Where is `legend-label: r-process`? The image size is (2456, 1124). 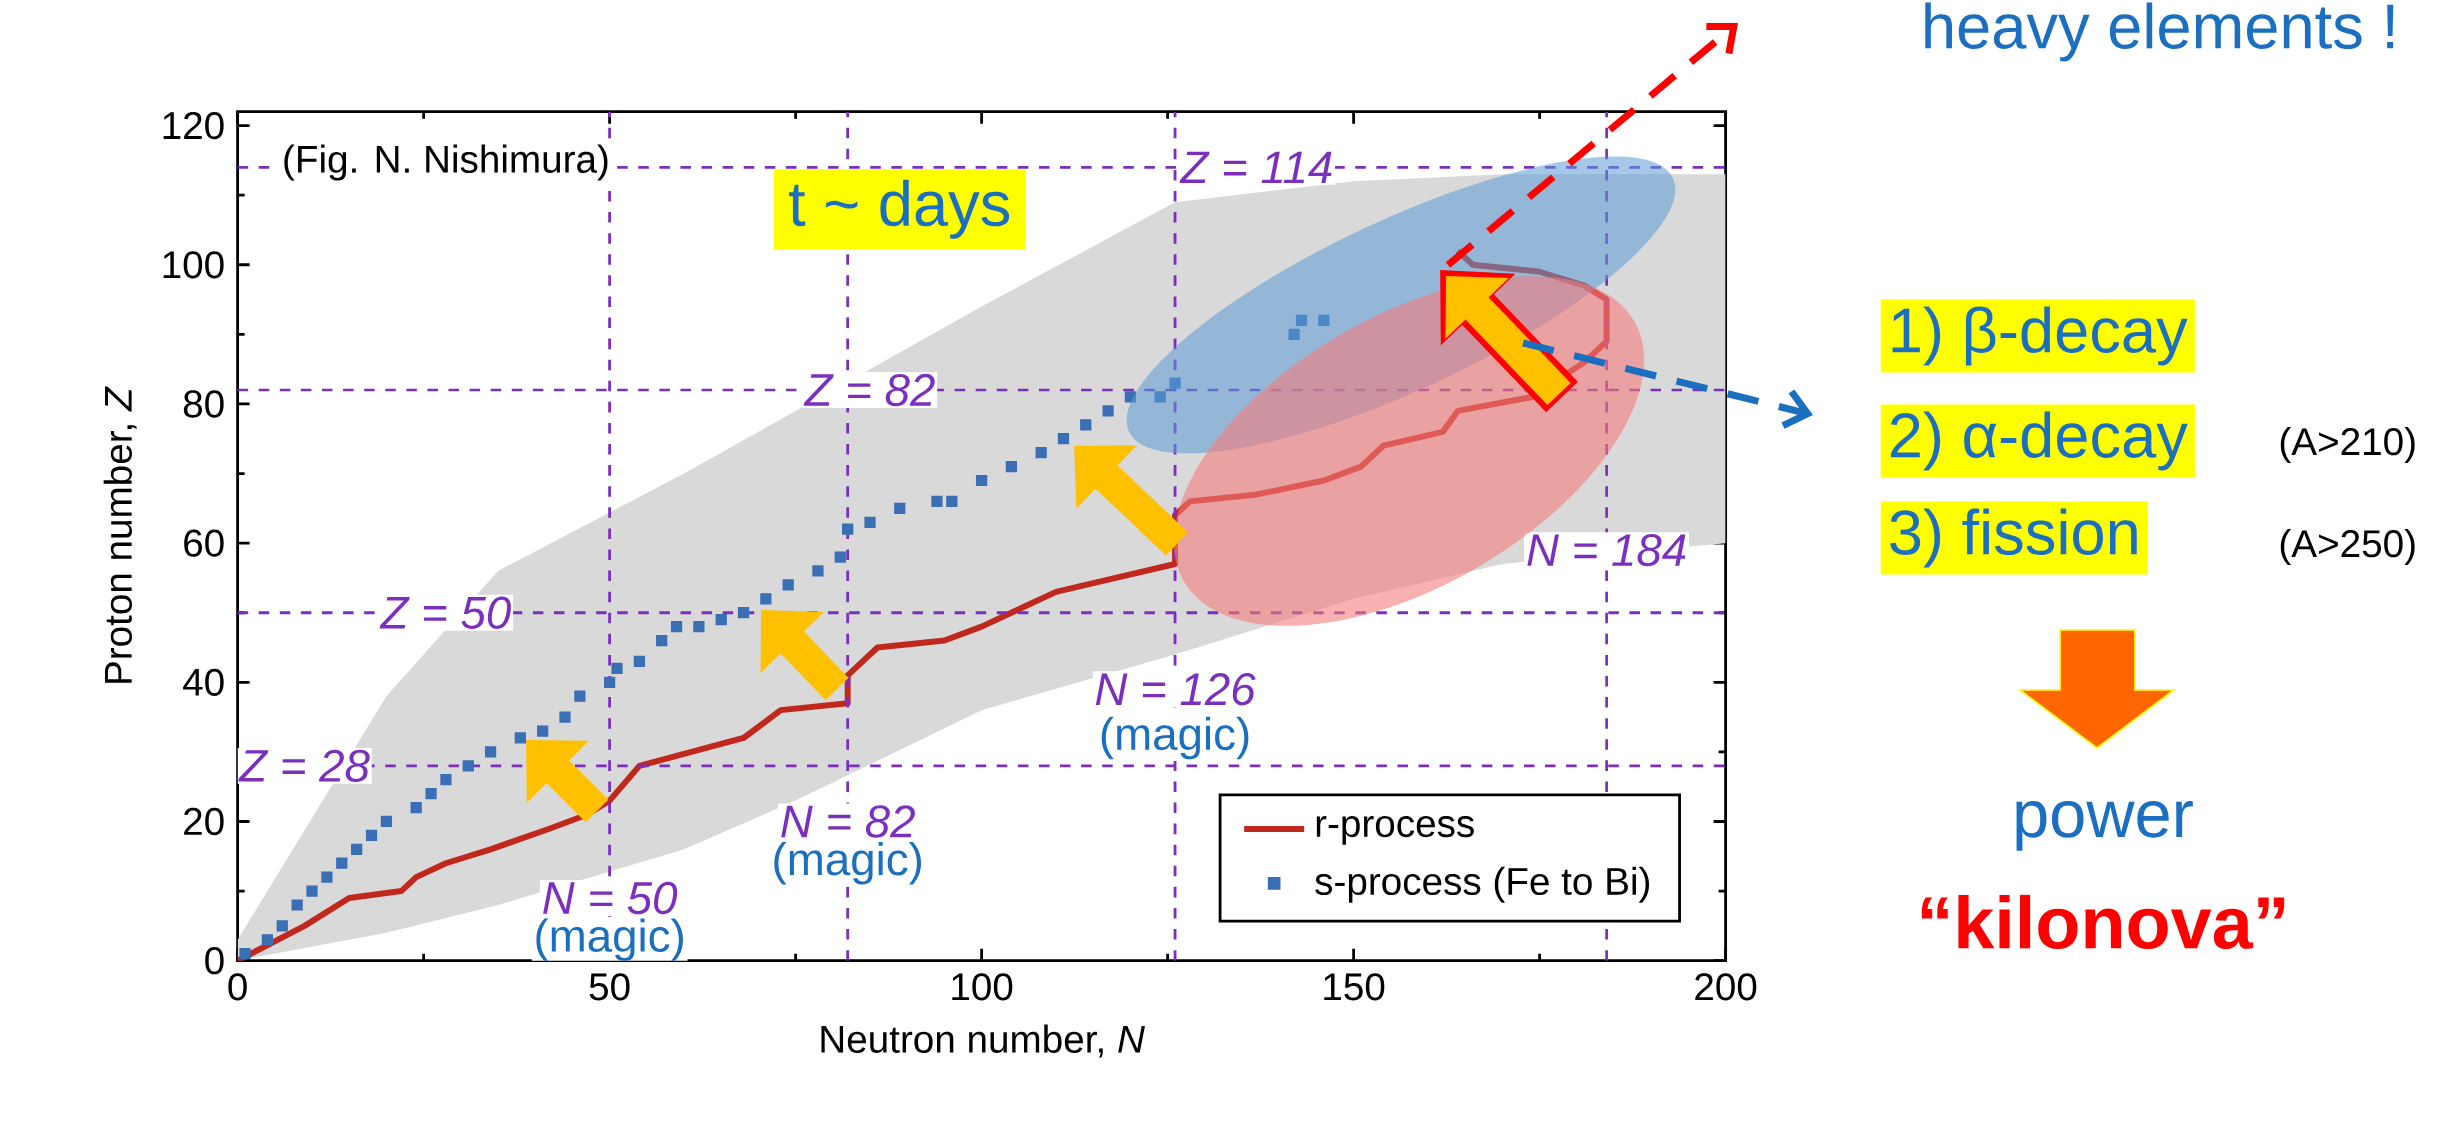
legend-label: r-process is located at coordinates (1395, 830).